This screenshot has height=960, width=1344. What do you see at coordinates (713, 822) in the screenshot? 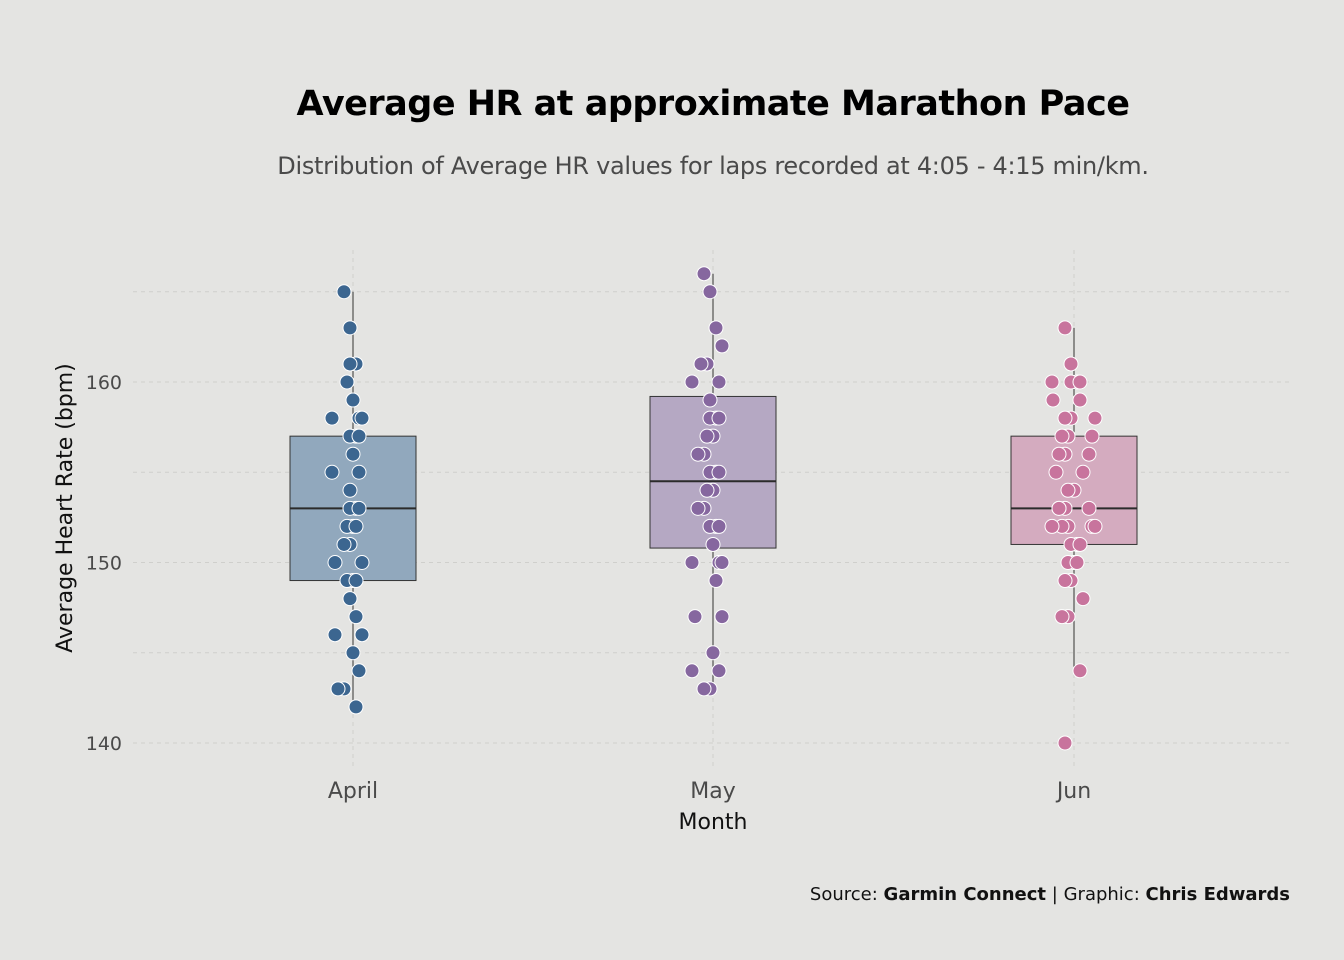
I see `x-axis-title: Month` at bounding box center [713, 822].